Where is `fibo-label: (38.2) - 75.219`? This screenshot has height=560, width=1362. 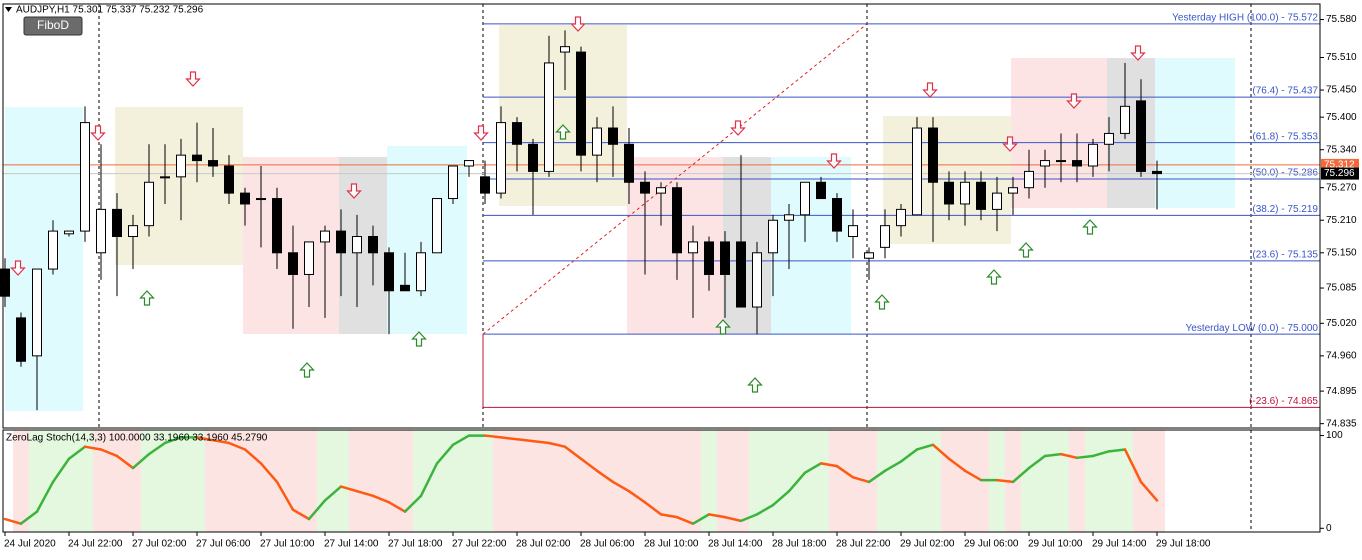
fibo-label: (38.2) - 75.219 is located at coordinates (1285, 209).